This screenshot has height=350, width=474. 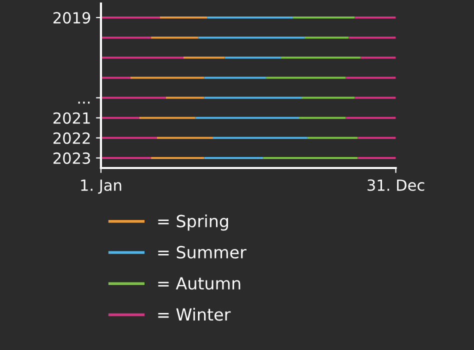 I want to click on y-tick-label: 2021, so click(x=71, y=118).